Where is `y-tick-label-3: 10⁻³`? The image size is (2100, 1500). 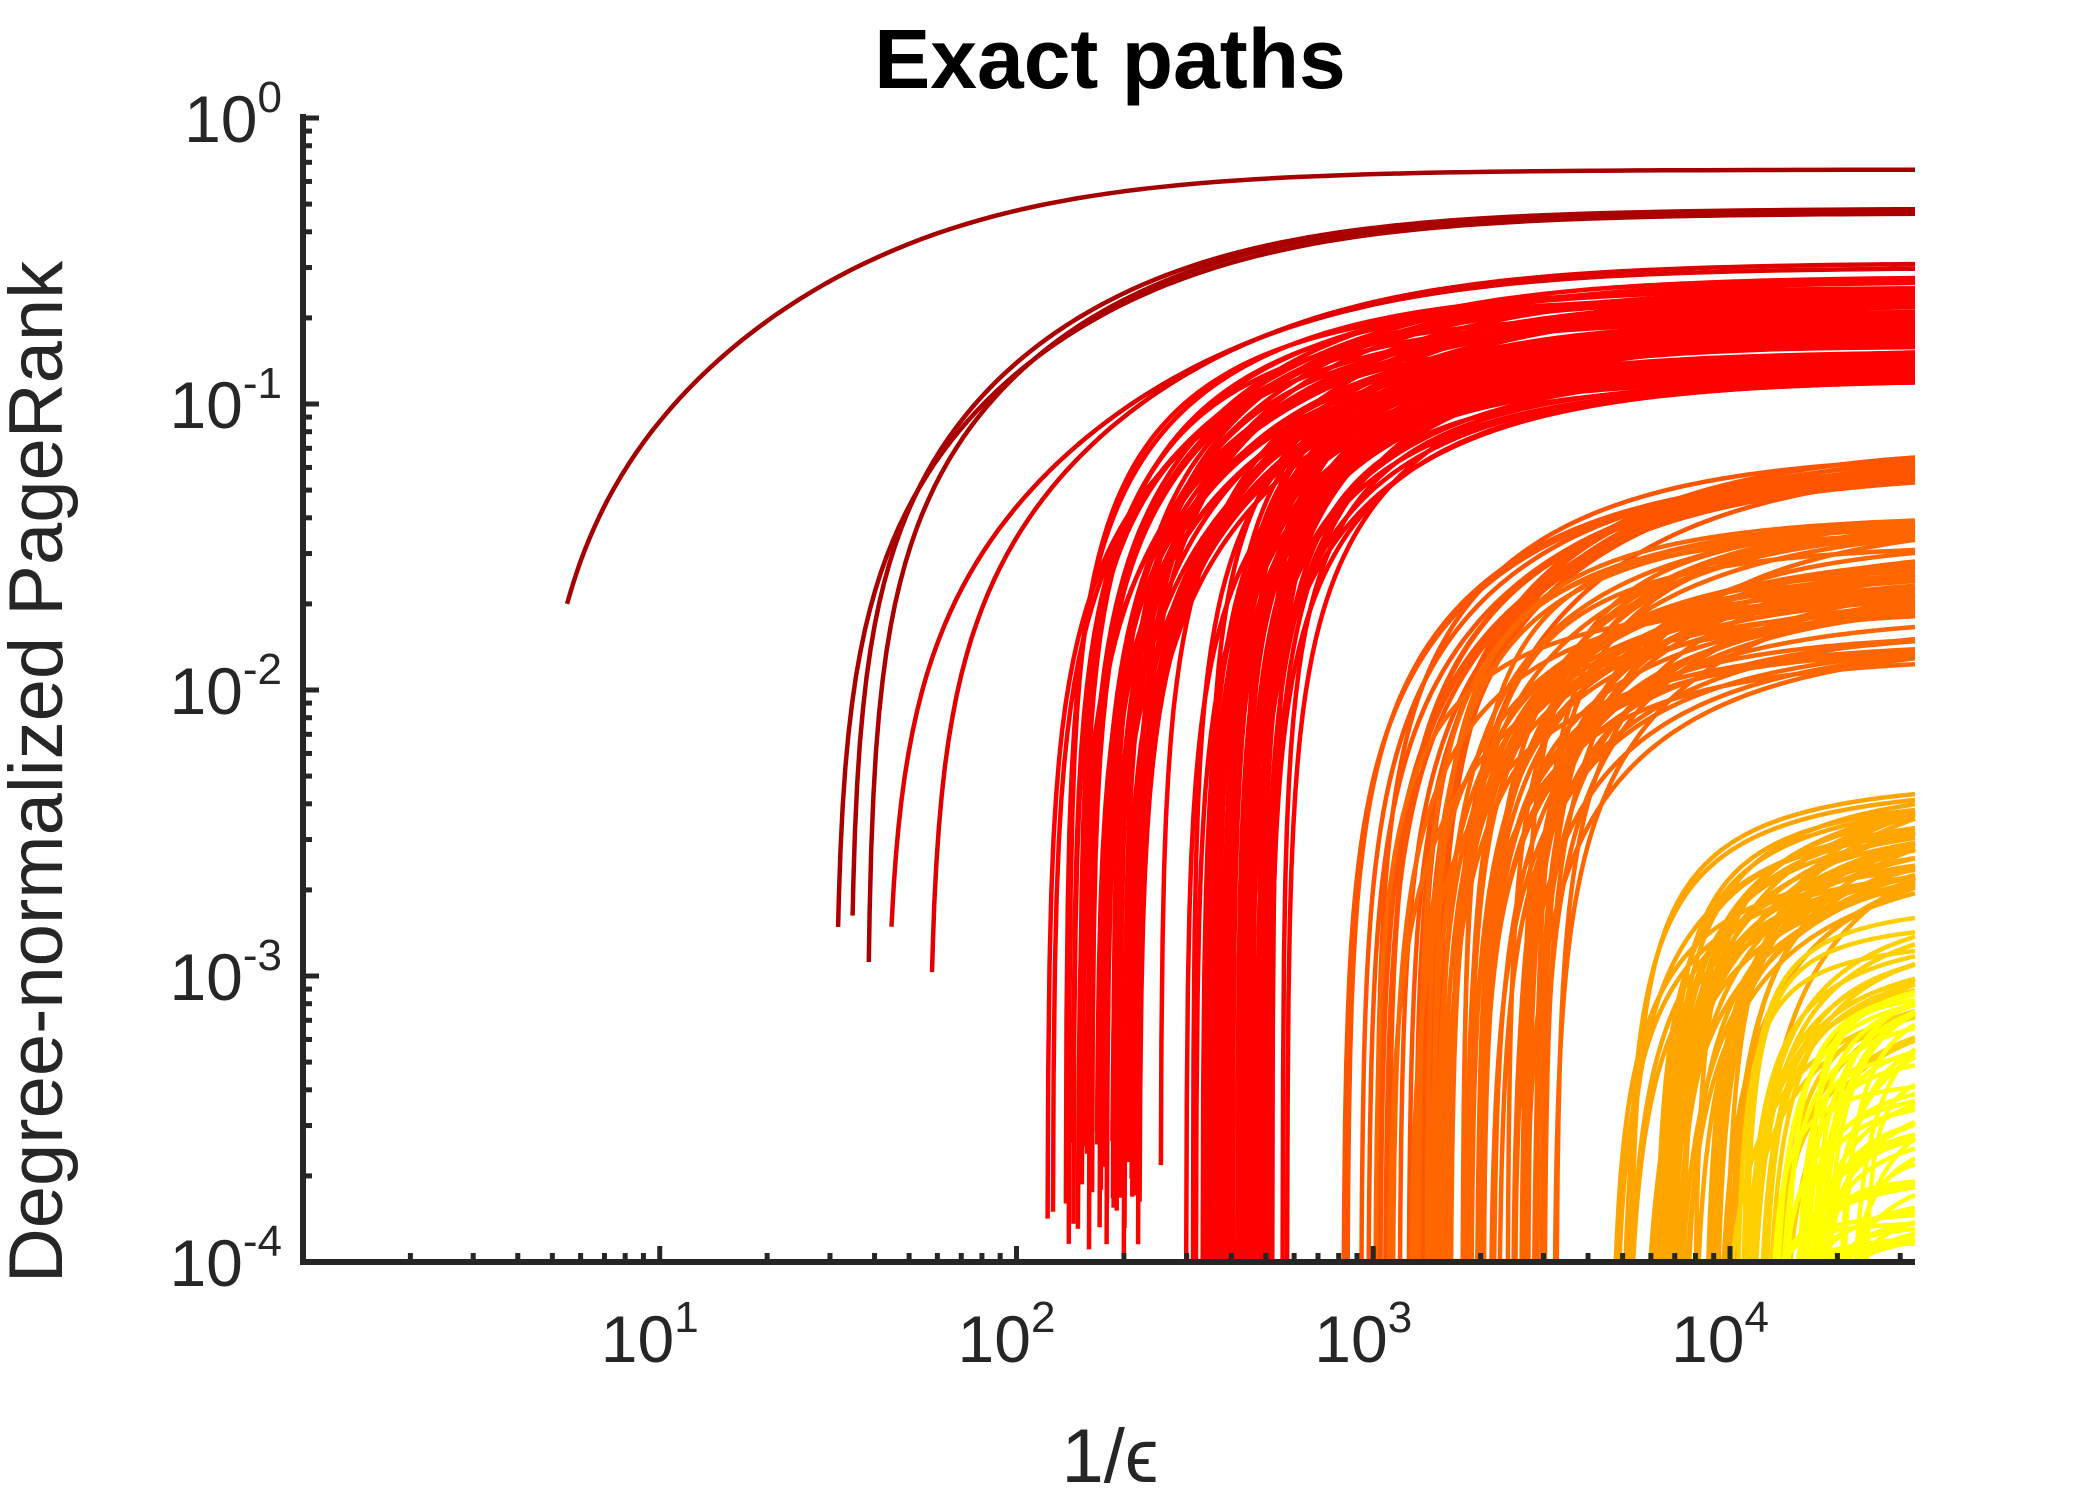 y-tick-label-3: 10⁻³ is located at coordinates (225, 972).